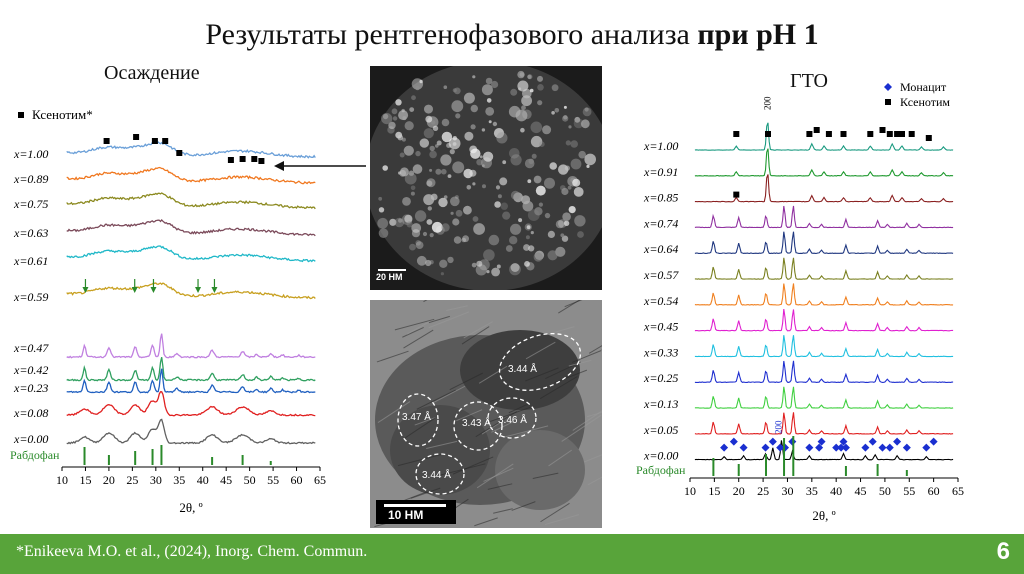  What do you see at coordinates (62, 114) in the screenshot?
I see `legend-label-xenotime: Ксенотим*` at bounding box center [62, 114].